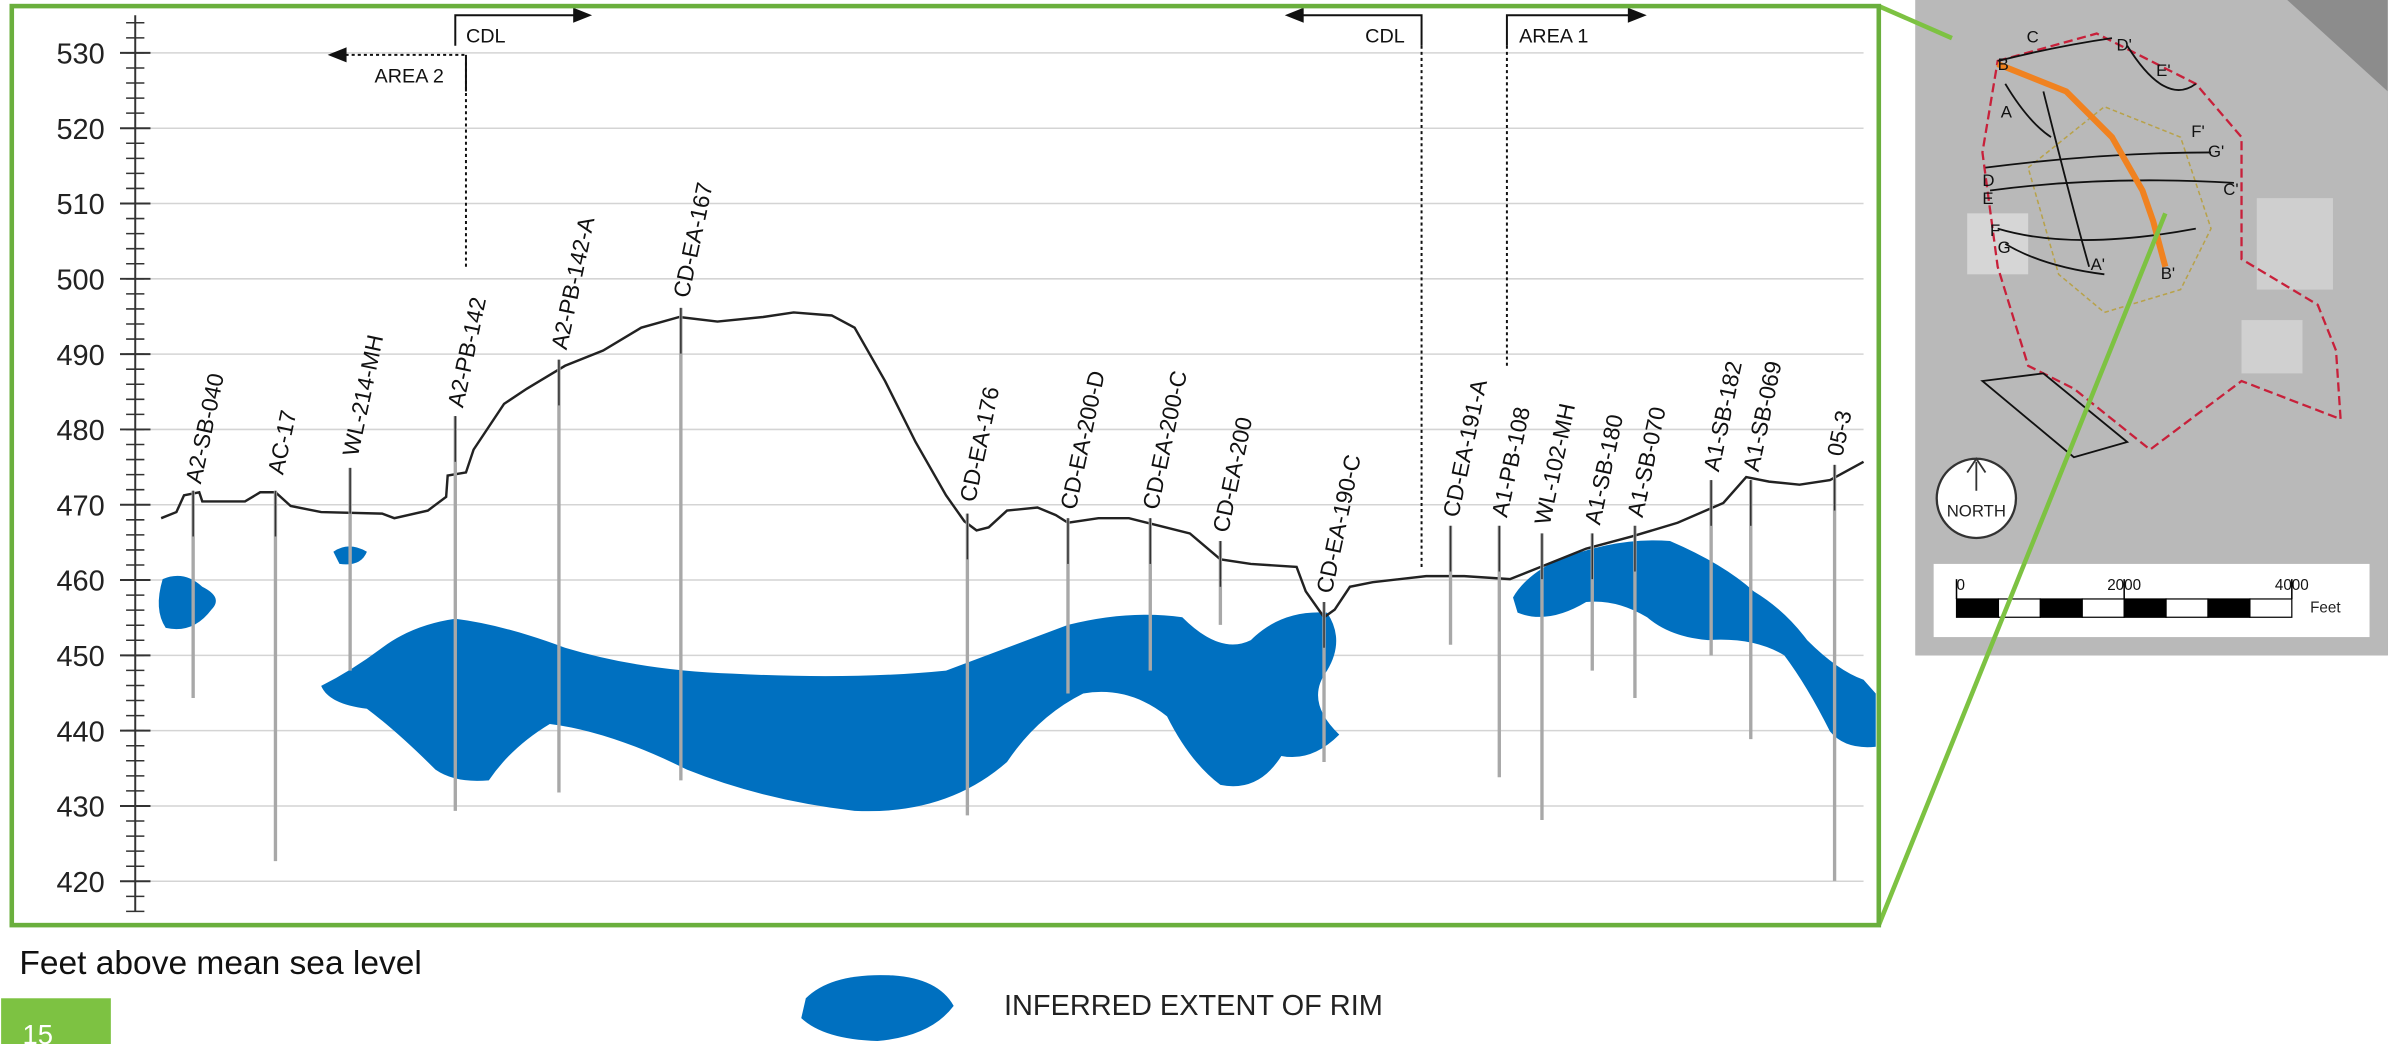 This screenshot has height=1044, width=2392. Describe the element at coordinates (1082, 439) in the screenshot. I see `boring-label: CD-EA-200-D` at that location.